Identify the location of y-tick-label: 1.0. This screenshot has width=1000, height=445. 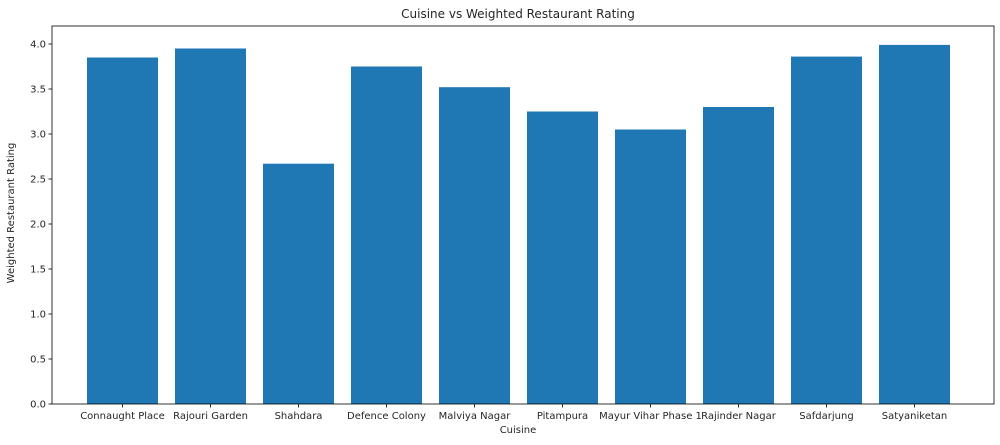
(38, 315).